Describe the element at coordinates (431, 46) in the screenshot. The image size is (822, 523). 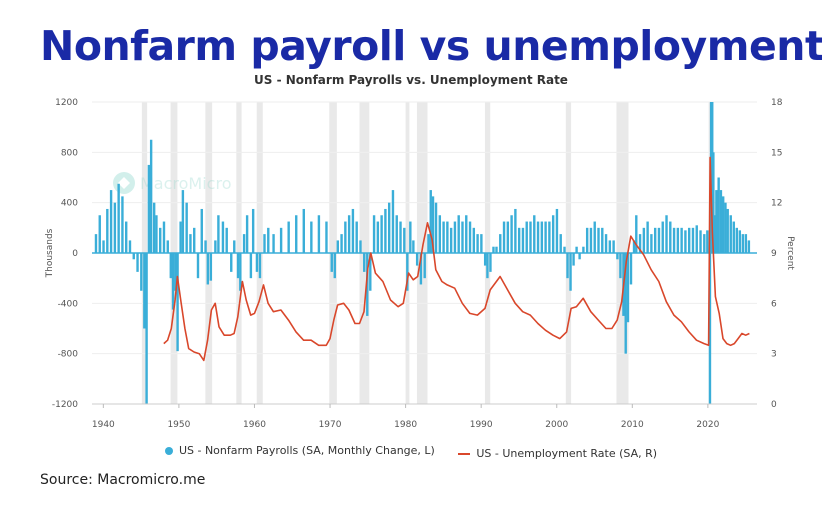
I see `slide-title: Nonfarm payroll vs unemployment` at that location.